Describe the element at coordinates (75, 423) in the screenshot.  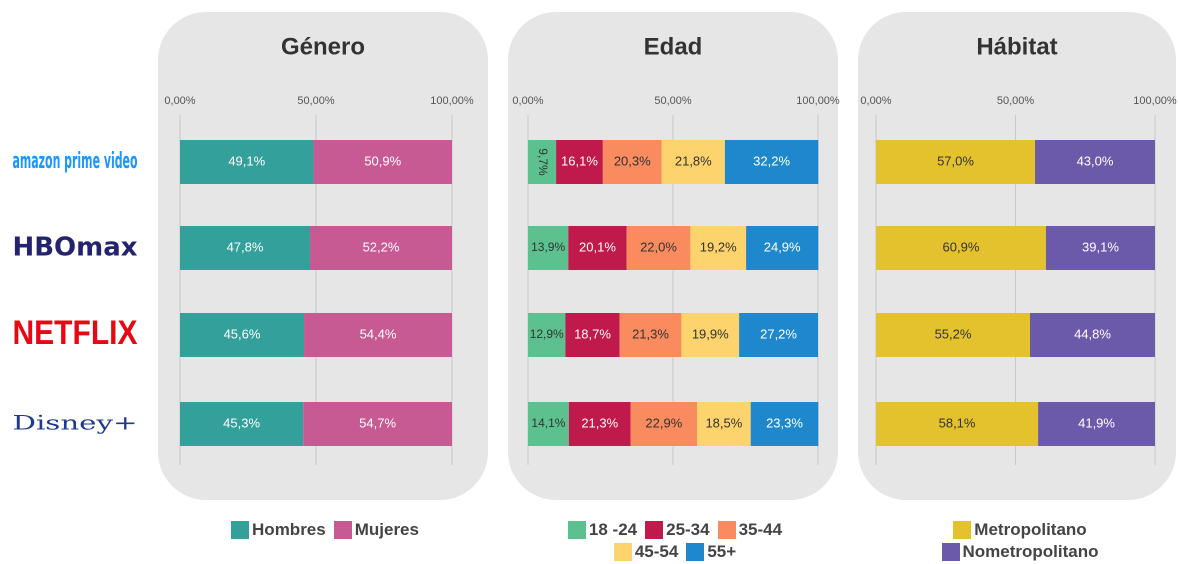
I see `category-logo: Disney+` at that location.